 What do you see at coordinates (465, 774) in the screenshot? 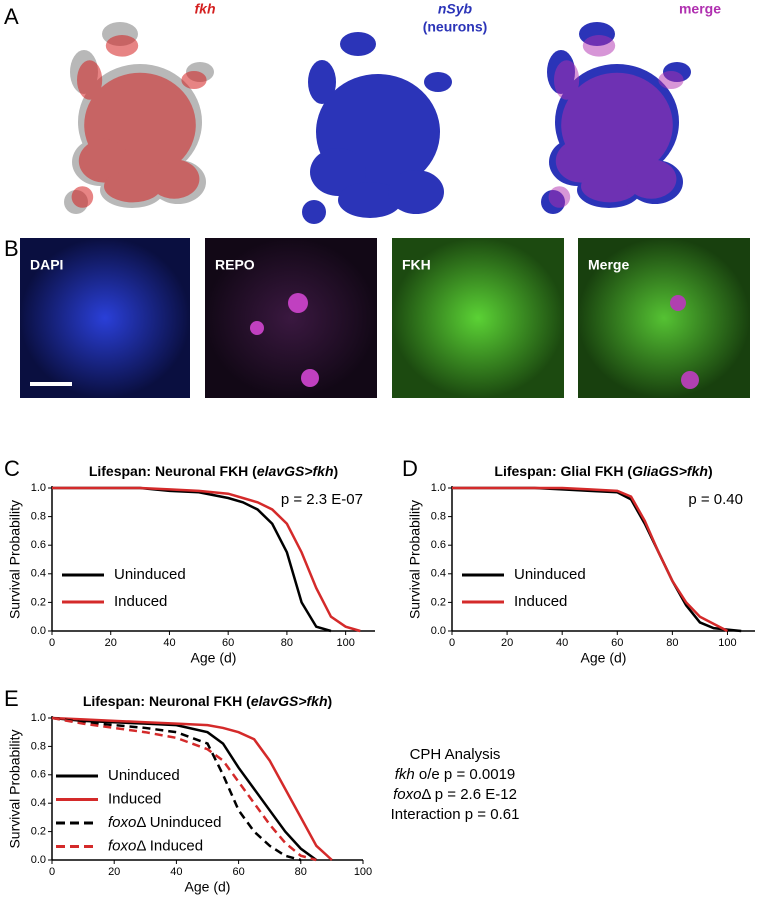
I see `cph-line-part: o/e p = 0.0019` at bounding box center [465, 774].